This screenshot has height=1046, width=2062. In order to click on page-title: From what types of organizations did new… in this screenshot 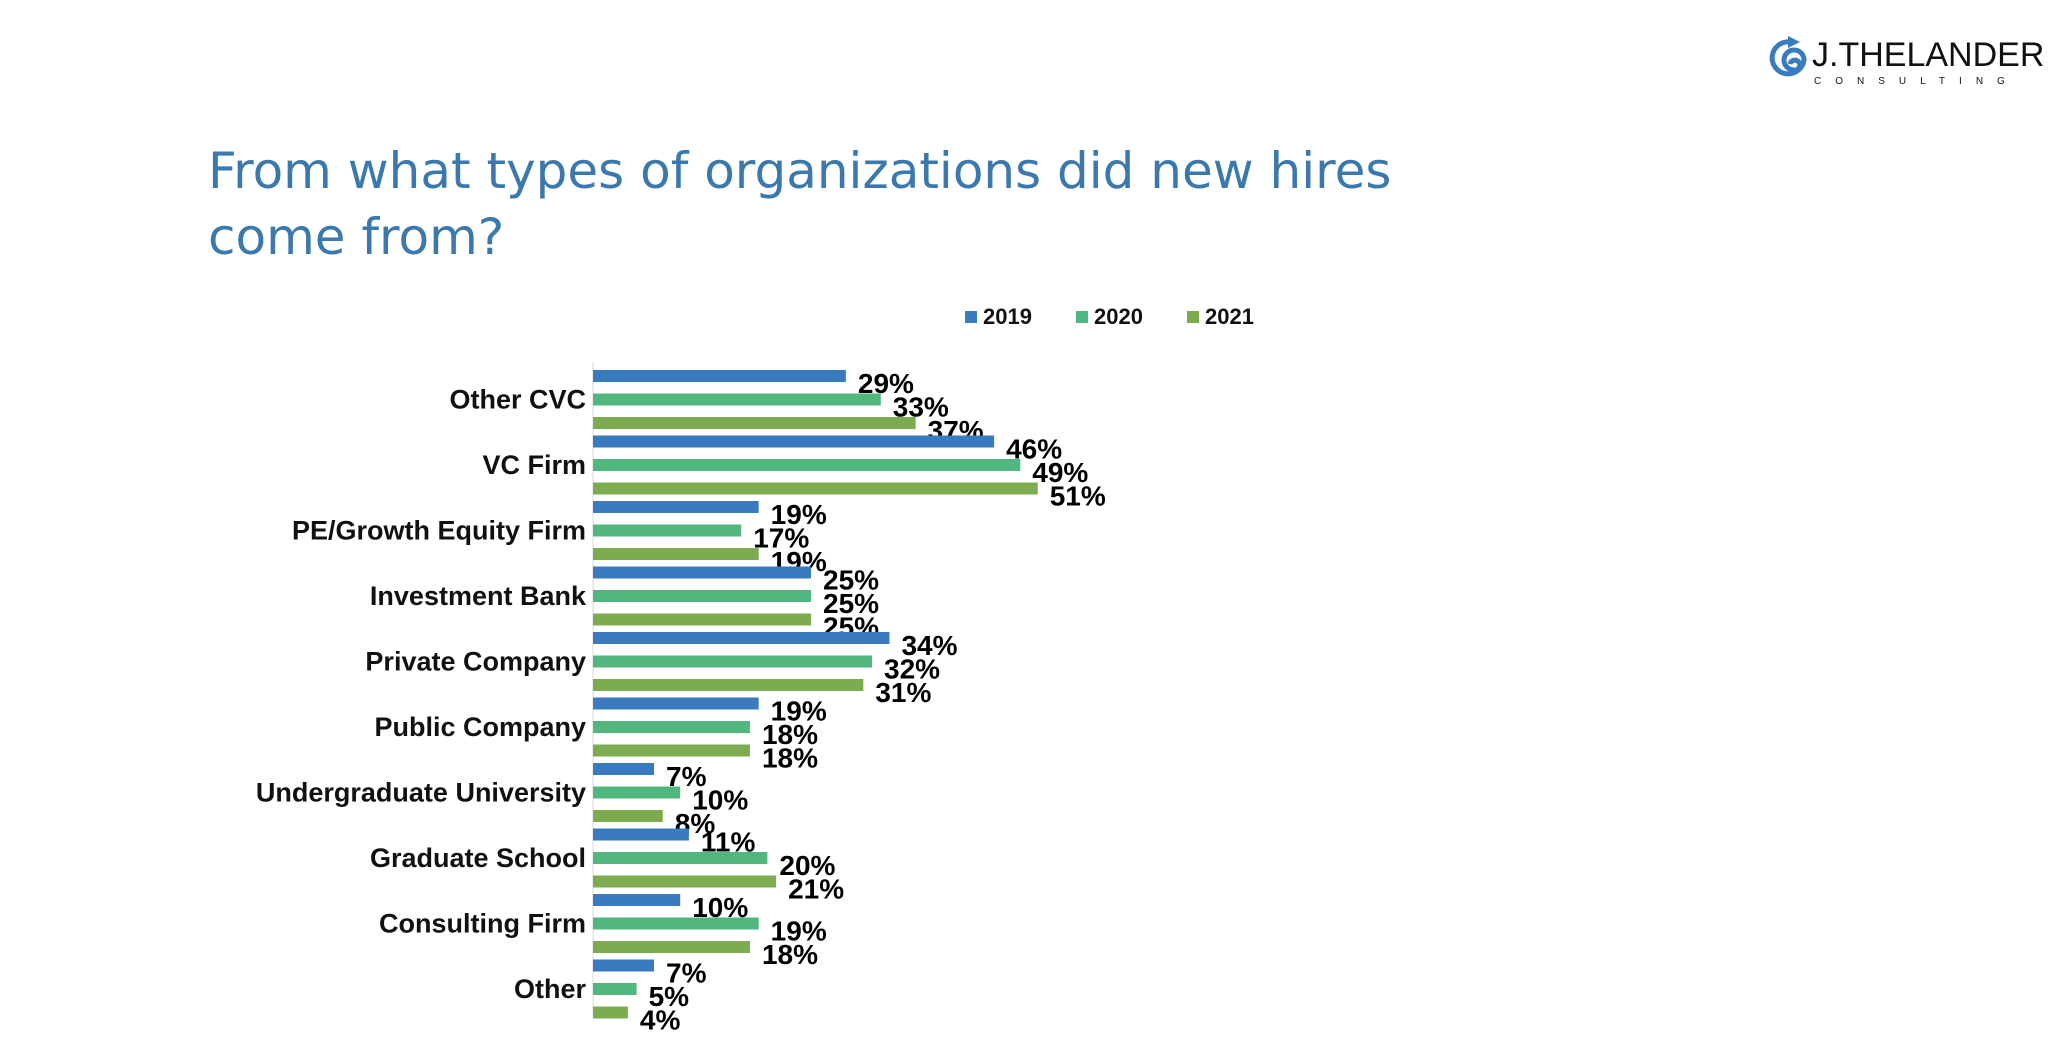, I will do `click(800, 204)`.